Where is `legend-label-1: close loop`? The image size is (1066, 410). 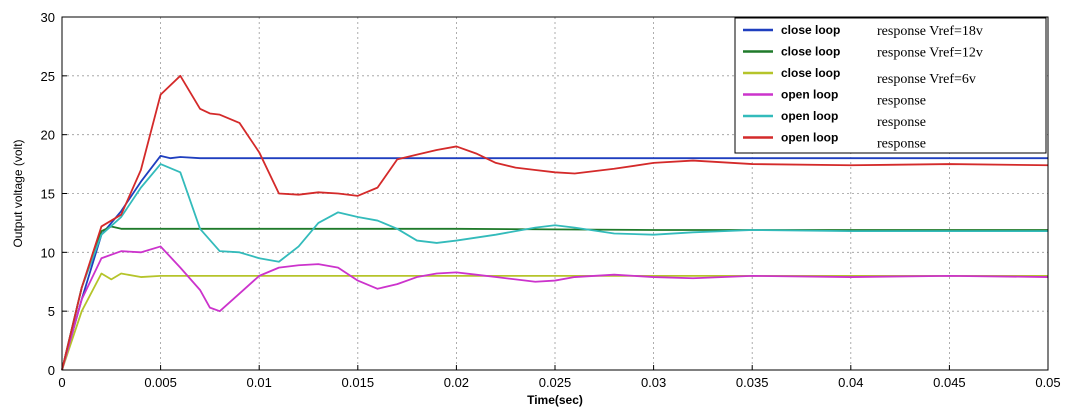 legend-label-1: close loop is located at coordinates (810, 30).